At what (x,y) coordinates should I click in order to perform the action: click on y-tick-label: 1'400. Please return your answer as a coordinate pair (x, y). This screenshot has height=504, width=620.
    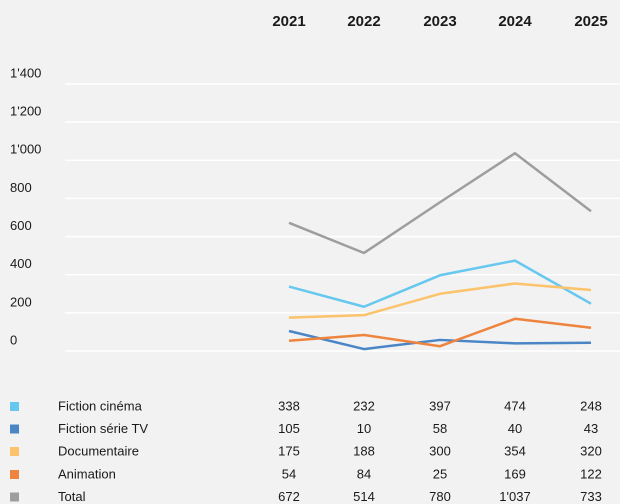
    Looking at the image, I should click on (25, 72).